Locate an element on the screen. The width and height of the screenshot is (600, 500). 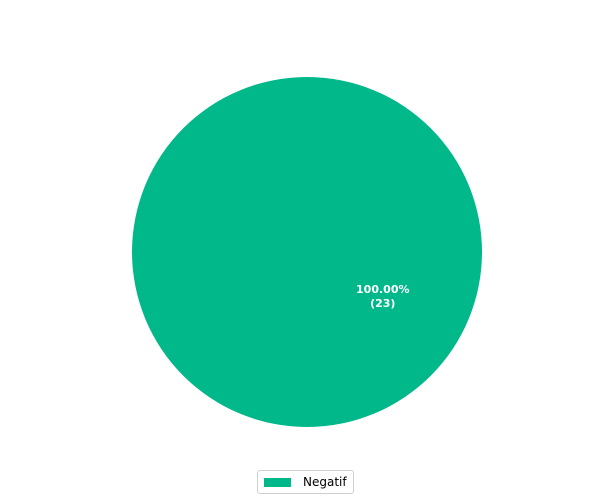
chart-legend: Negatif is located at coordinates (305, 482).